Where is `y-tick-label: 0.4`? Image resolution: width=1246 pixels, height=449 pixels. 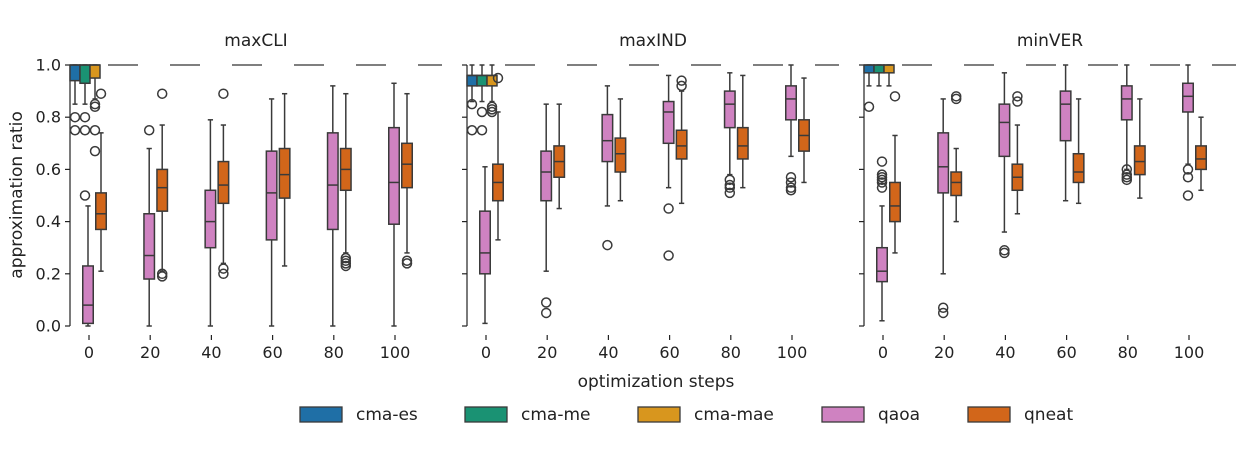
y-tick-label: 0.4 is located at coordinates (48, 221).